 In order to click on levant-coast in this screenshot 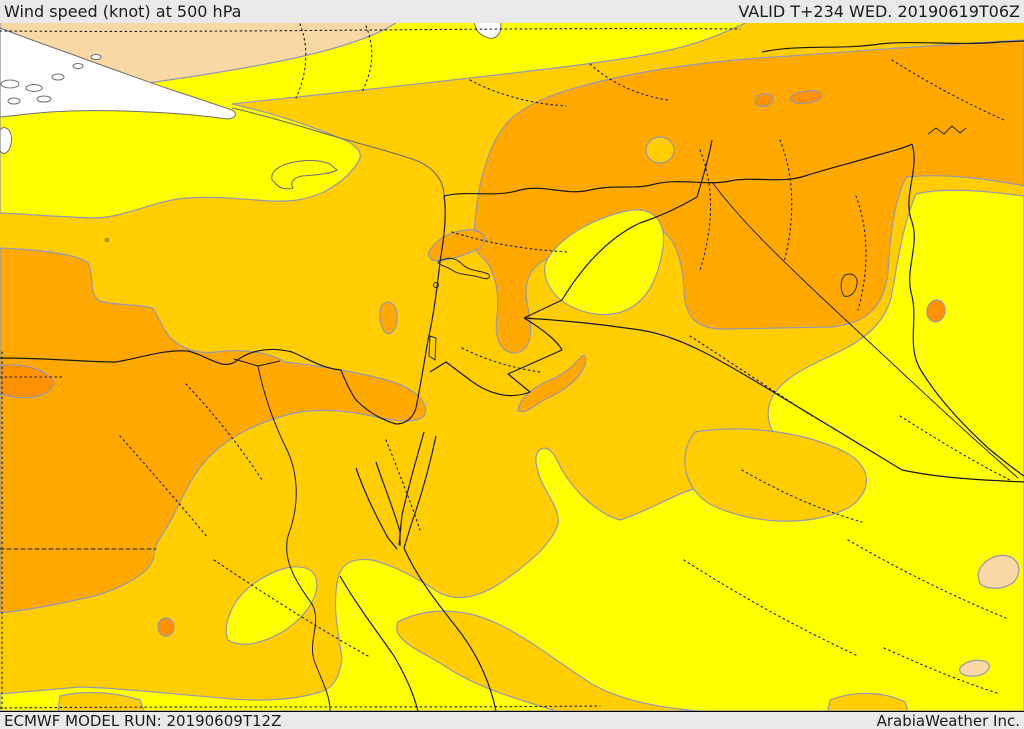, I will do `click(393, 310)`.